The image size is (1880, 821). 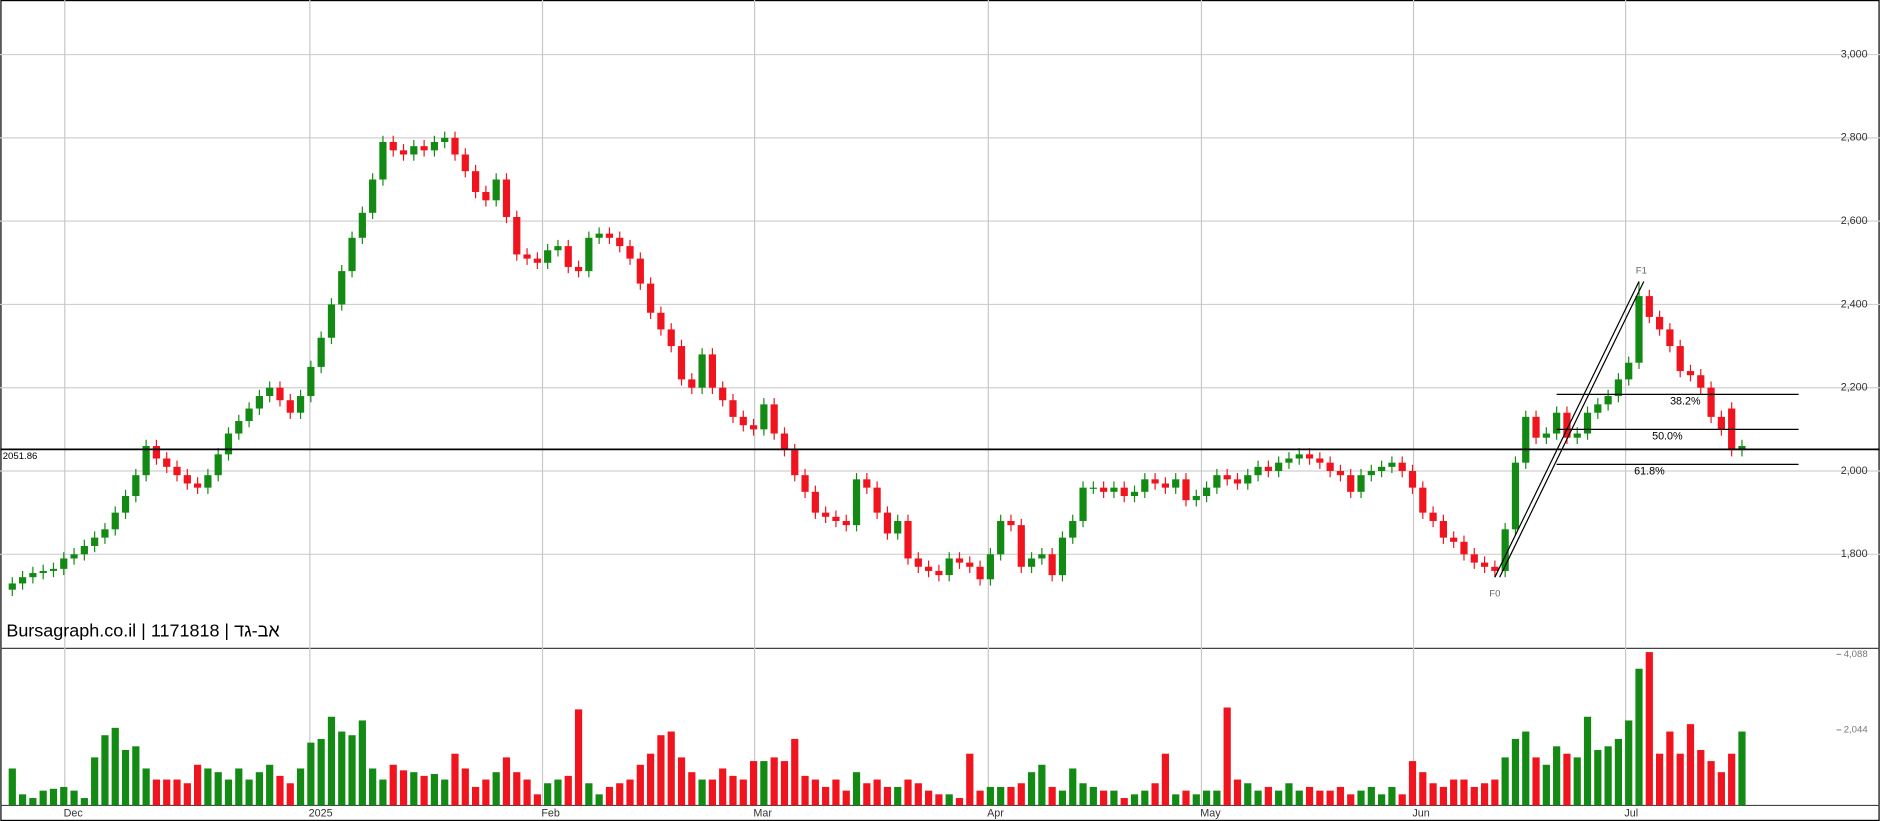 I want to click on volume-tick-label: 4,088, so click(x=1856, y=654).